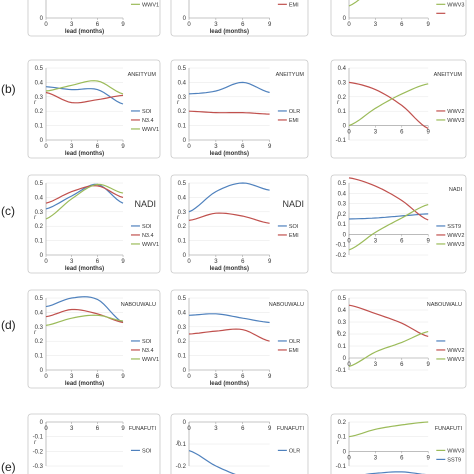 The image size is (474, 474). What do you see at coordinates (229, 112) in the screenshot?
I see `series-line-emi` at bounding box center [229, 112].